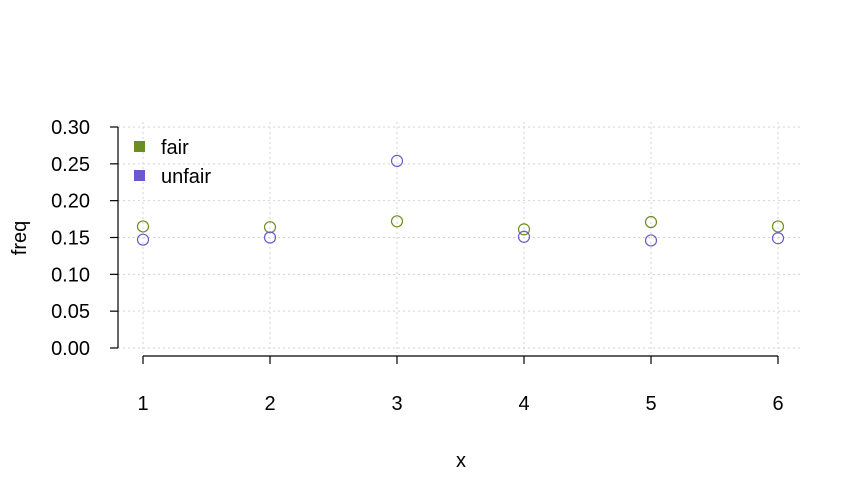 This screenshot has width=864, height=504. Describe the element at coordinates (142, 404) in the screenshot. I see `x-tick-label: 1` at that location.